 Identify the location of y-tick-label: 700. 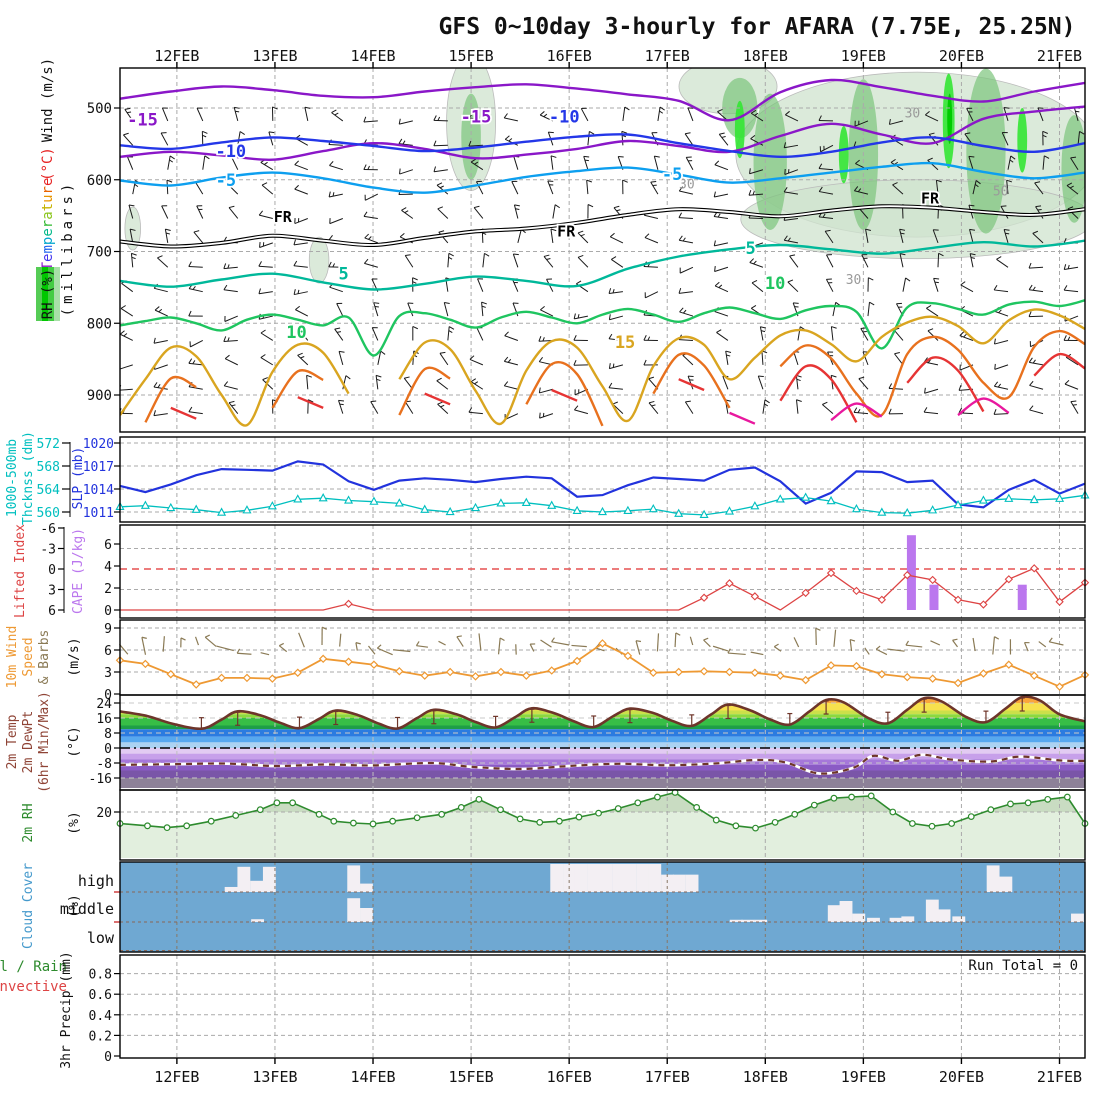
(99, 253).